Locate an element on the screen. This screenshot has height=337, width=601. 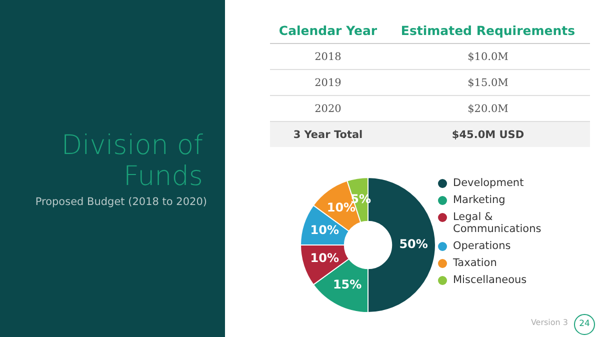
legend-label: Development is located at coordinates (488, 183).